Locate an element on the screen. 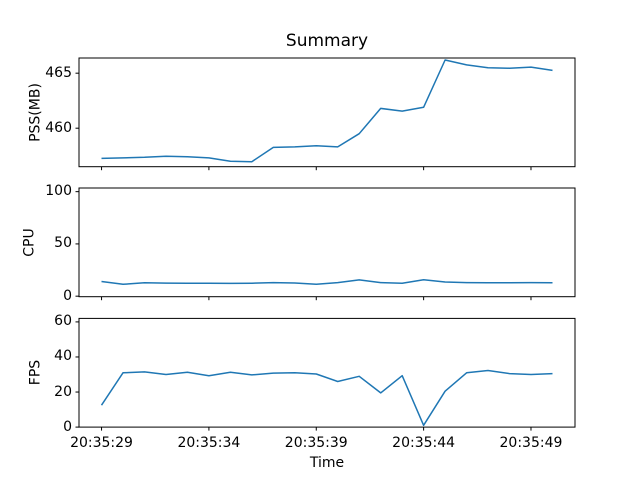 This screenshot has width=640, height=480. y-axis-label: CPU is located at coordinates (29, 242).